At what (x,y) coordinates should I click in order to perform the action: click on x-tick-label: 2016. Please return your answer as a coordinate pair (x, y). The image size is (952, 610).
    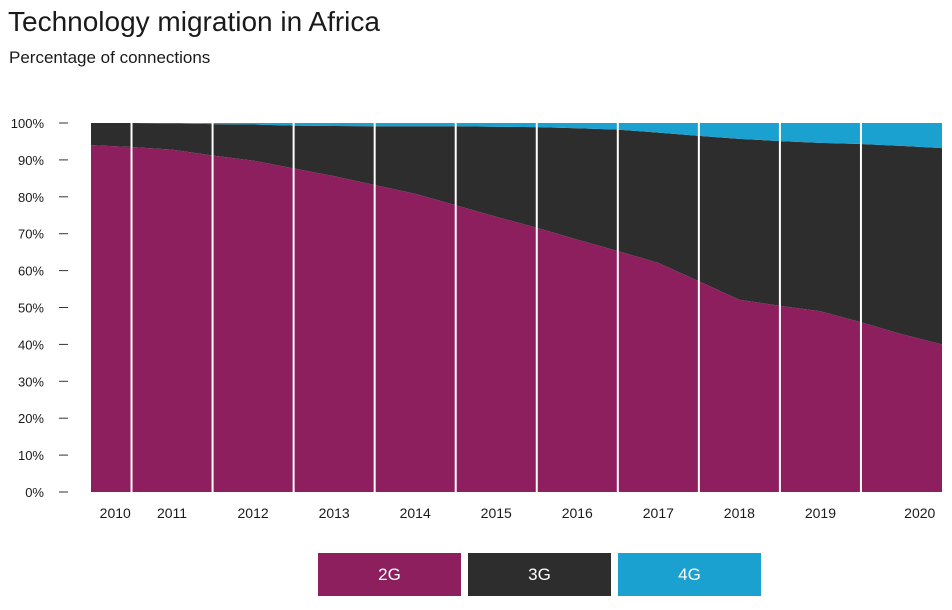
    Looking at the image, I should click on (577, 513).